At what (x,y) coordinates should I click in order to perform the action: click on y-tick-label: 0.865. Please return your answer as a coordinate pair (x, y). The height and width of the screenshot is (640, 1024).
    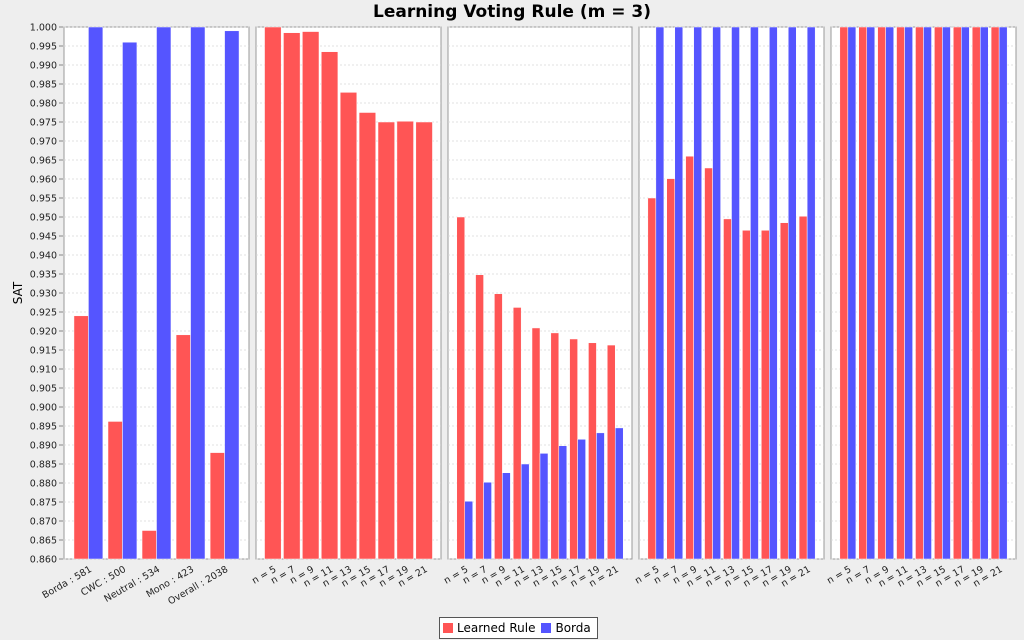
    Looking at the image, I should click on (43, 541).